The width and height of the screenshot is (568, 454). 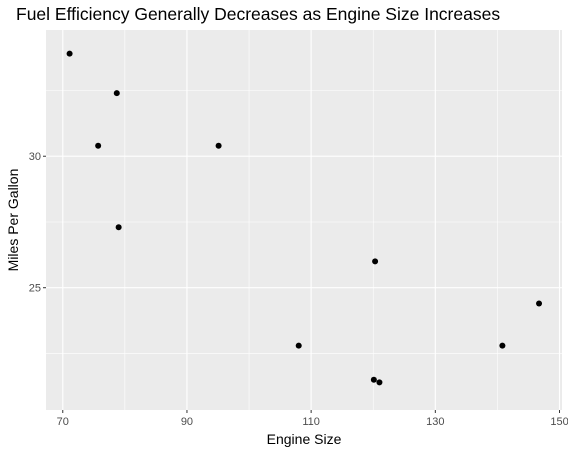 I want to click on x-tick-label: 70, so click(x=63, y=422).